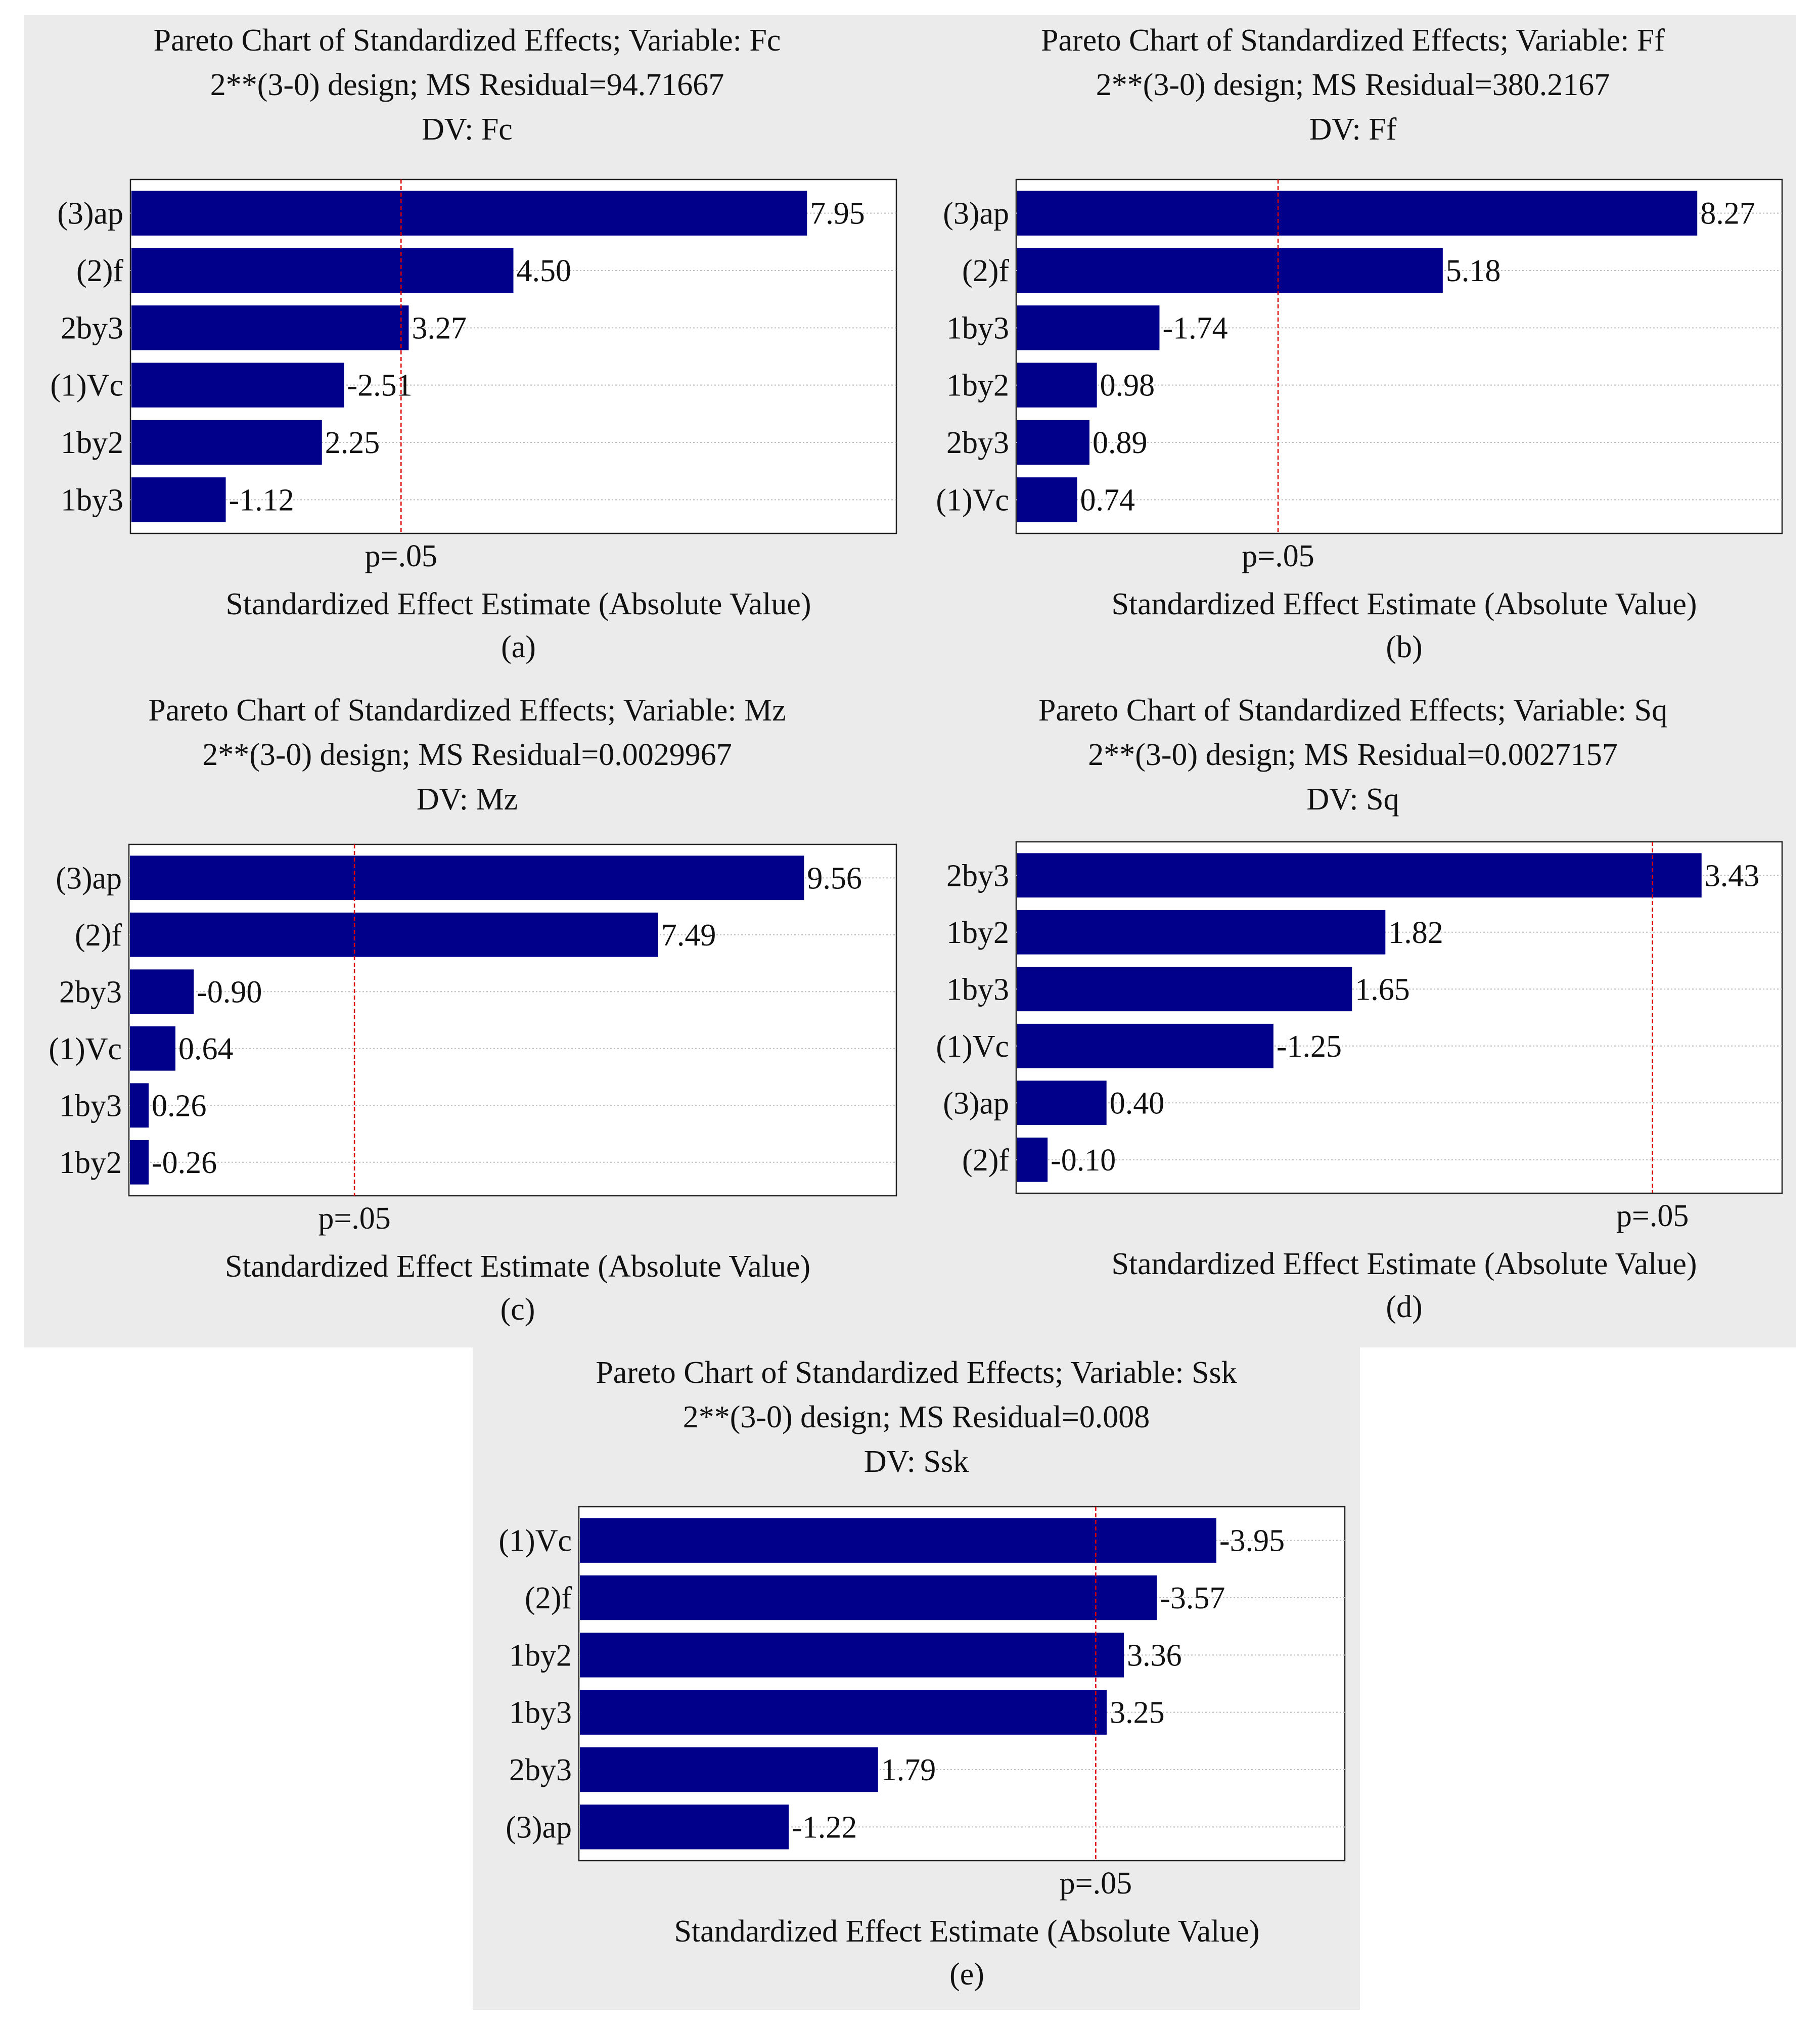 Image resolution: width=1820 pixels, height=2028 pixels. I want to click on value-label: 3.43, so click(1732, 876).